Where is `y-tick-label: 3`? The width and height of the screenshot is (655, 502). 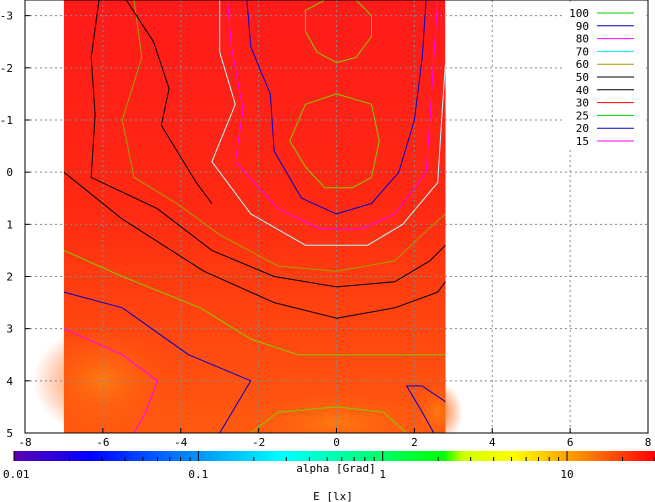
y-tick-label: 3 is located at coordinates (9, 329).